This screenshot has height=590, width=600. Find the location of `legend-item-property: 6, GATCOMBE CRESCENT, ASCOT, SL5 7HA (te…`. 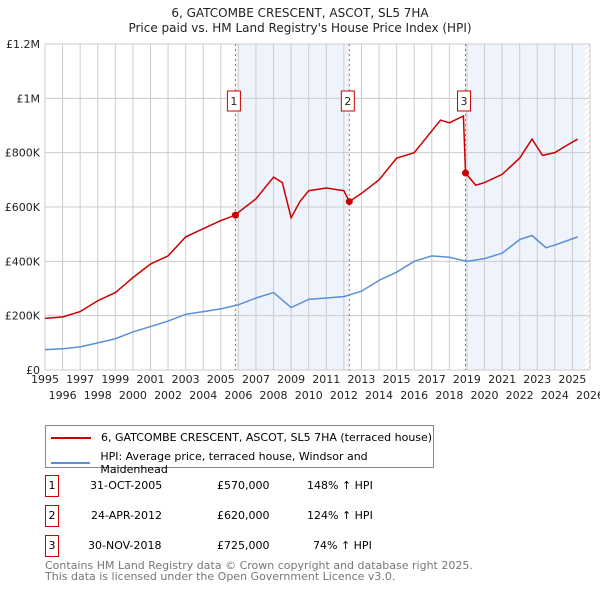

legend-item-property: 6, GATCOMBE CRESCENT, ASCOT, SL5 7HA (te… is located at coordinates (241, 437).